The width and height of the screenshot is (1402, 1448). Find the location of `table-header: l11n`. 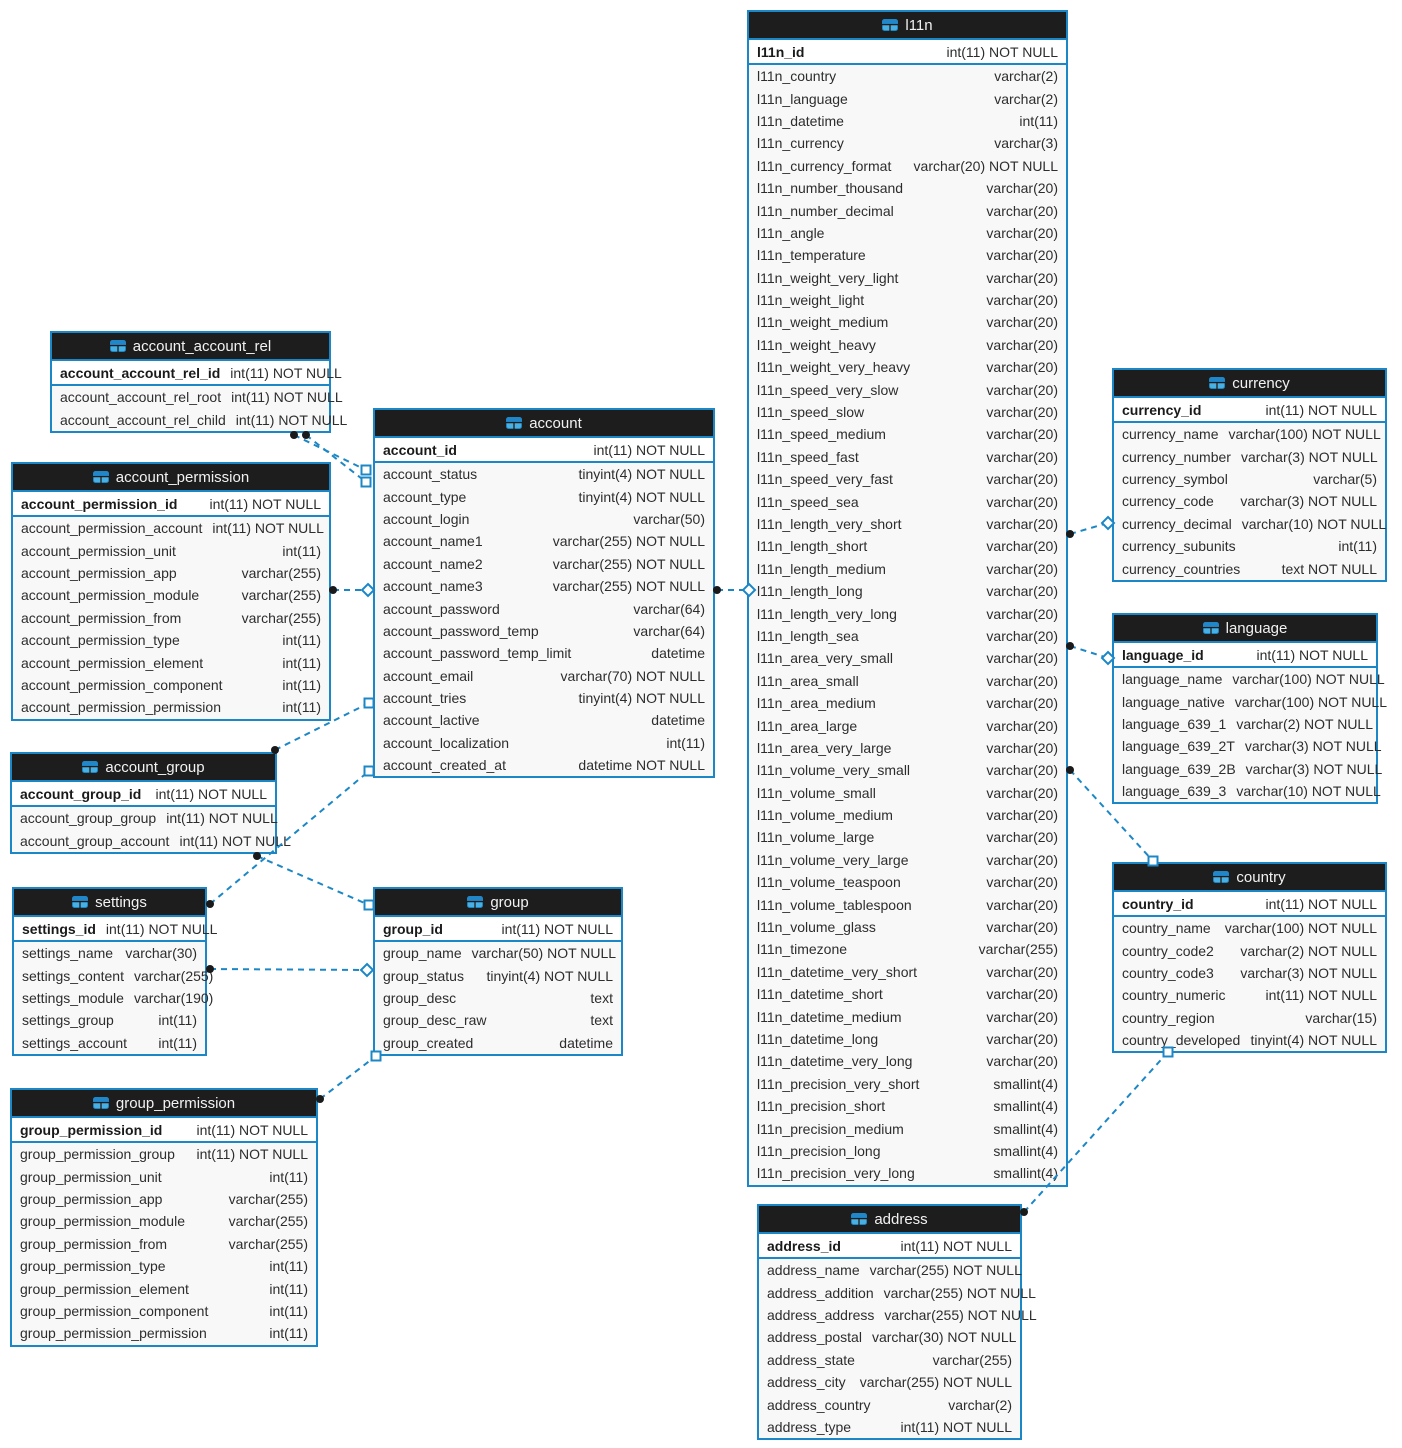

table-header: l11n is located at coordinates (907, 26).